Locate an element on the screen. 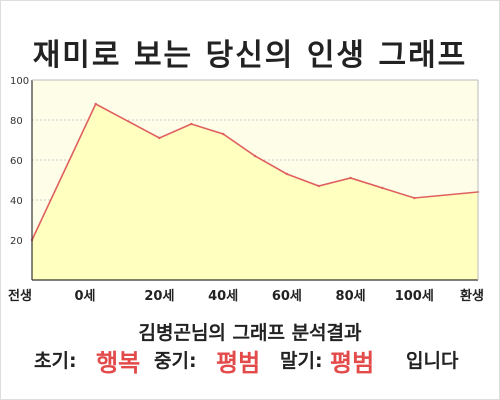  late-value: 평범 is located at coordinates (352, 363).